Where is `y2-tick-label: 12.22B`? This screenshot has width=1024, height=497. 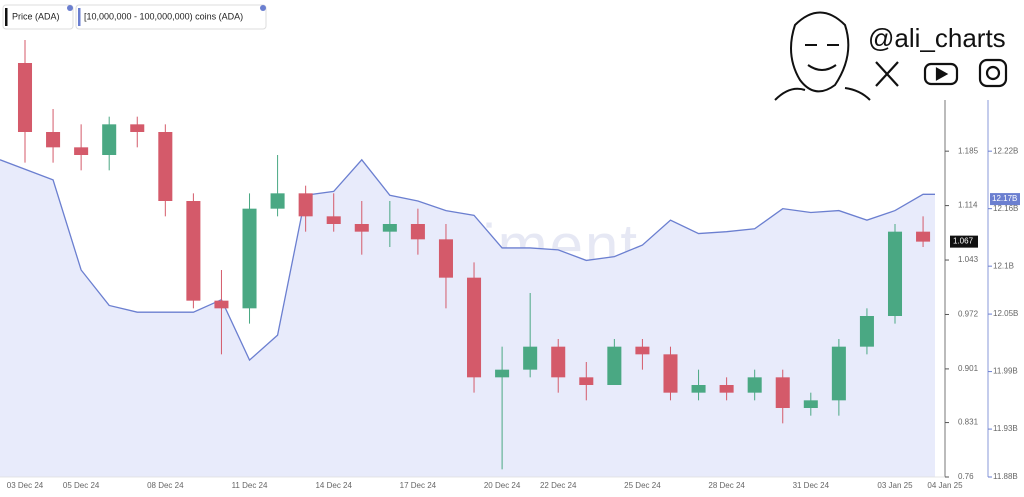 y2-tick-label: 12.22B is located at coordinates (1005, 150).